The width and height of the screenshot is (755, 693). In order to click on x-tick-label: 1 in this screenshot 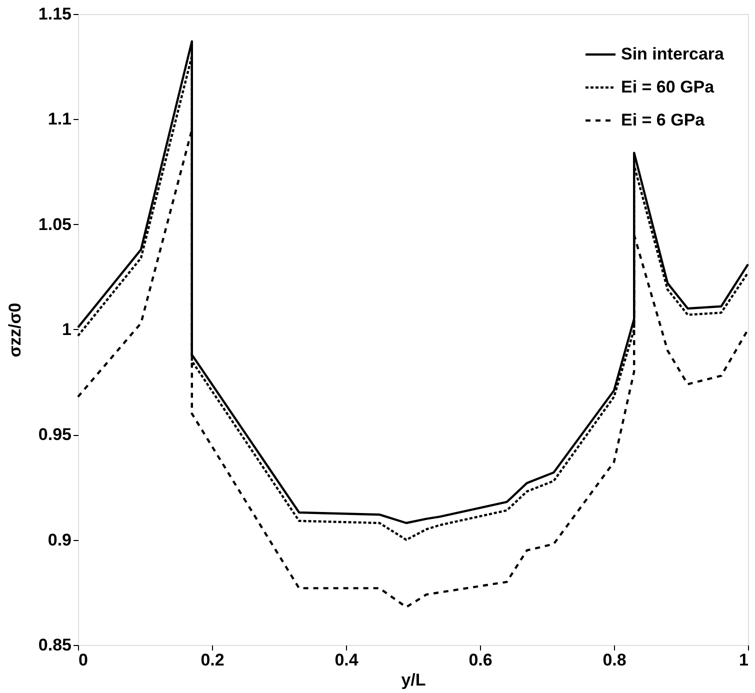, I will do `click(743, 660)`.